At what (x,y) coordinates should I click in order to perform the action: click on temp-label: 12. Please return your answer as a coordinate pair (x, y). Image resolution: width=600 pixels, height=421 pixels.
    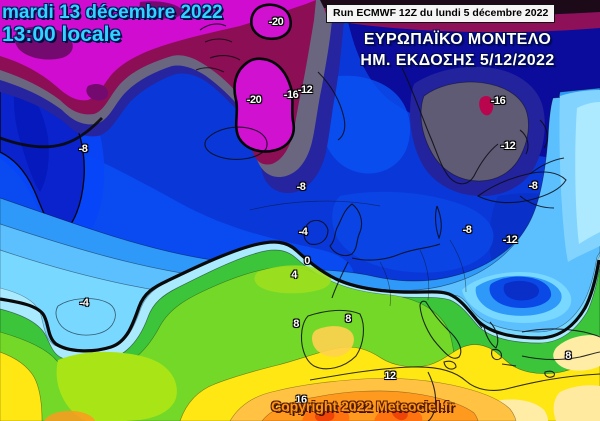
    Looking at the image, I should click on (390, 376).